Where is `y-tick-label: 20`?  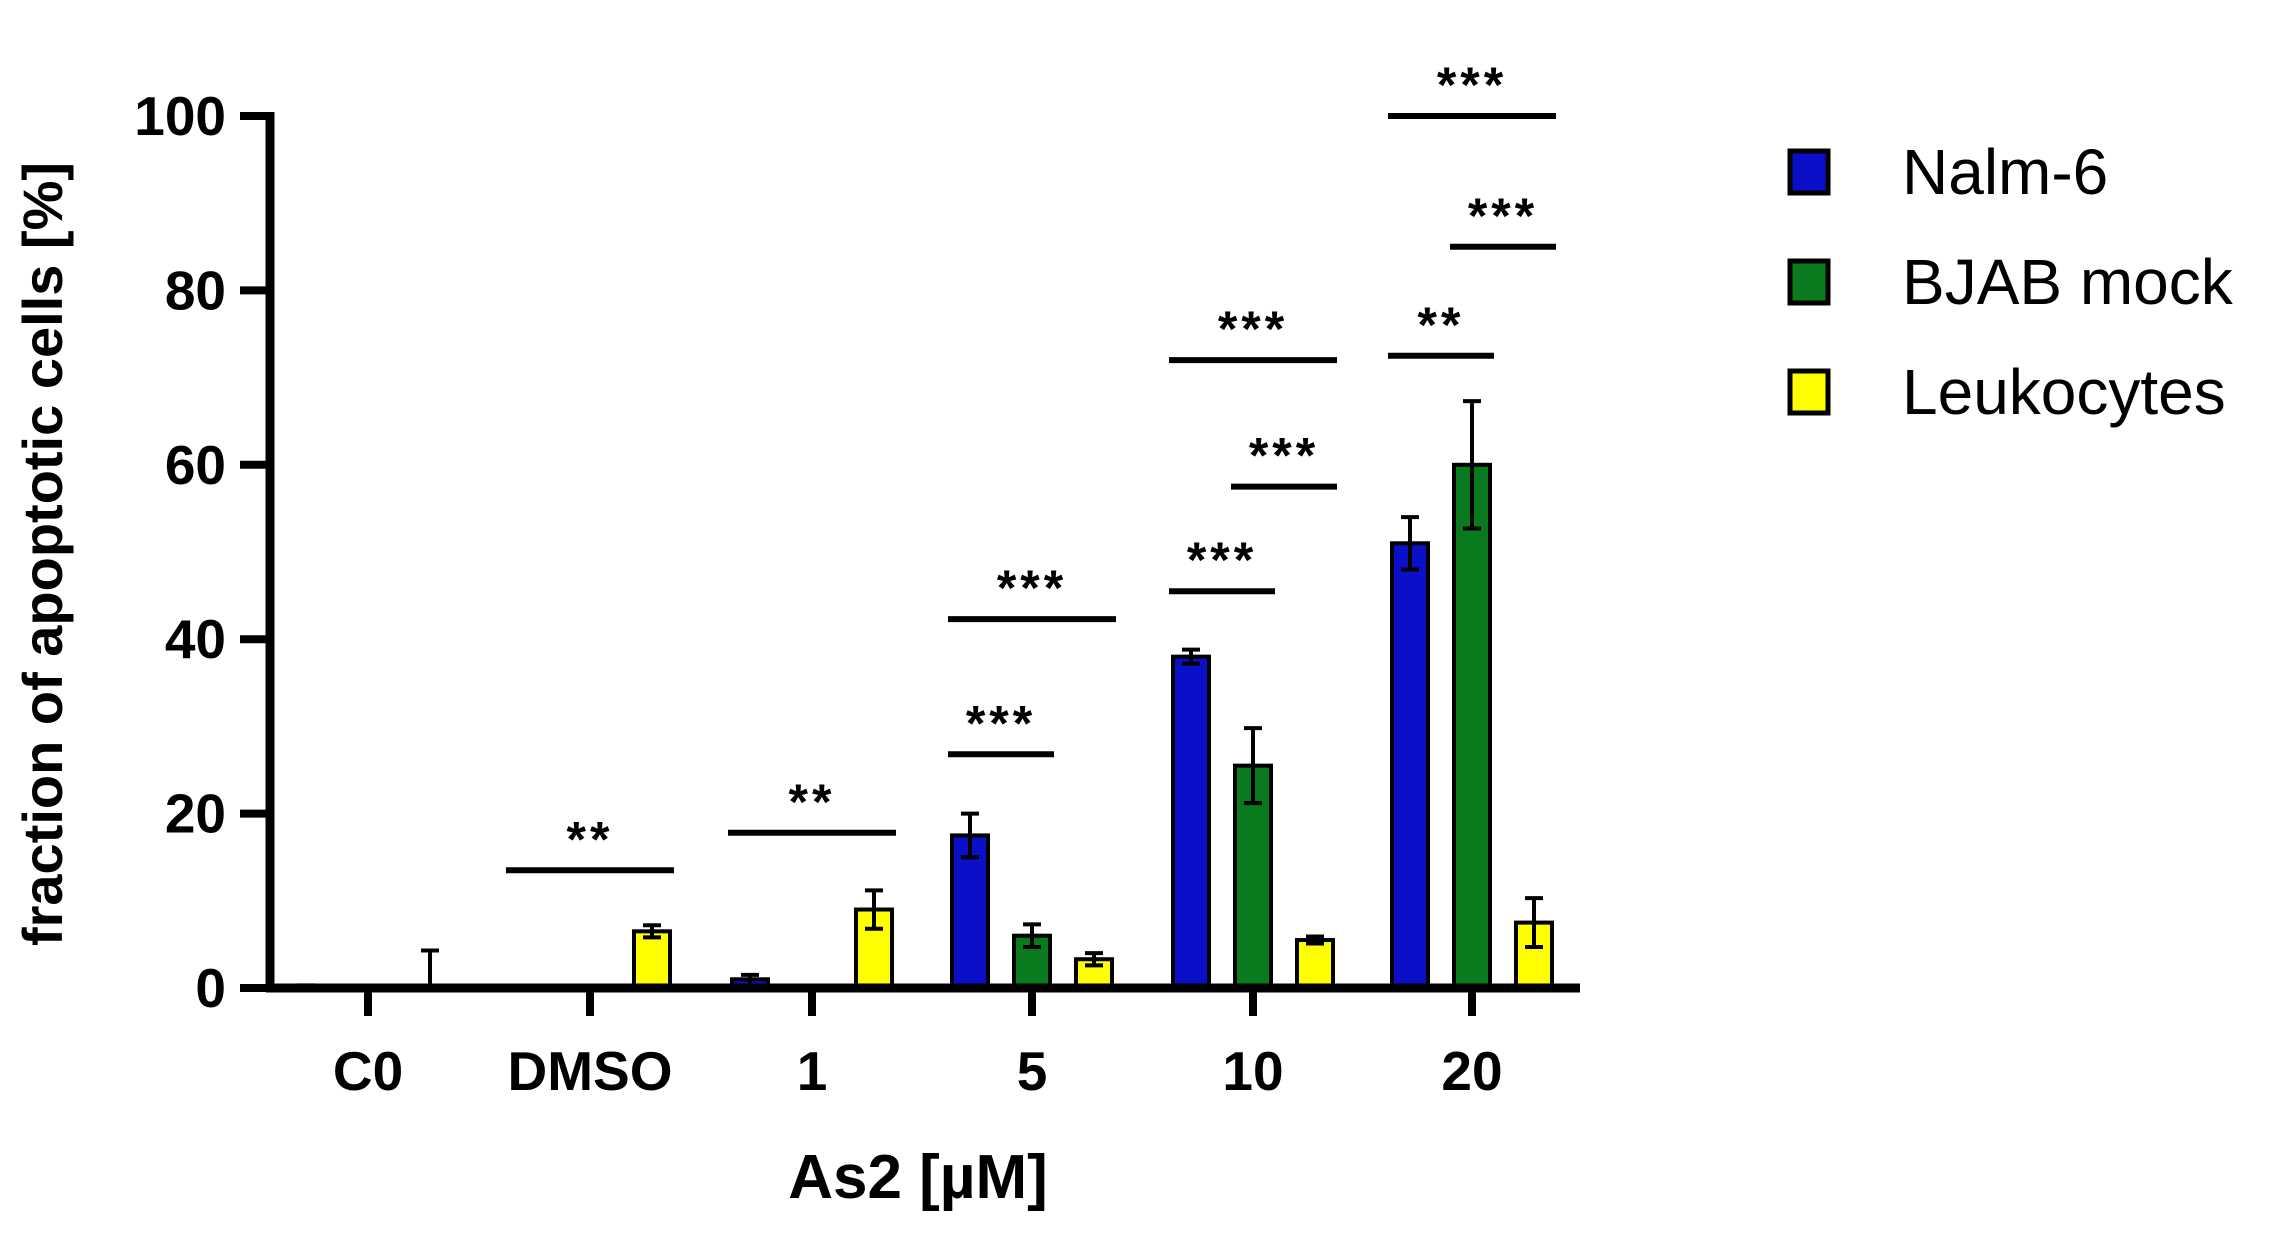 y-tick-label: 20 is located at coordinates (195, 814).